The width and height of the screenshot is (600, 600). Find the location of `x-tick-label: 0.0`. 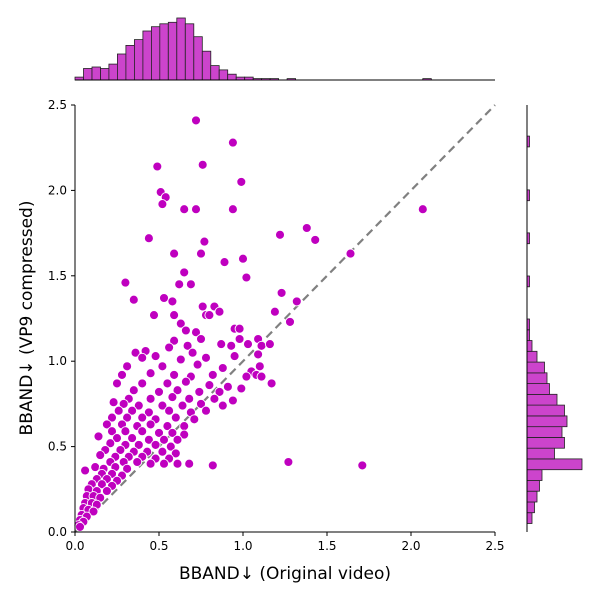

x-tick-label: 0.0 is located at coordinates (74, 546).